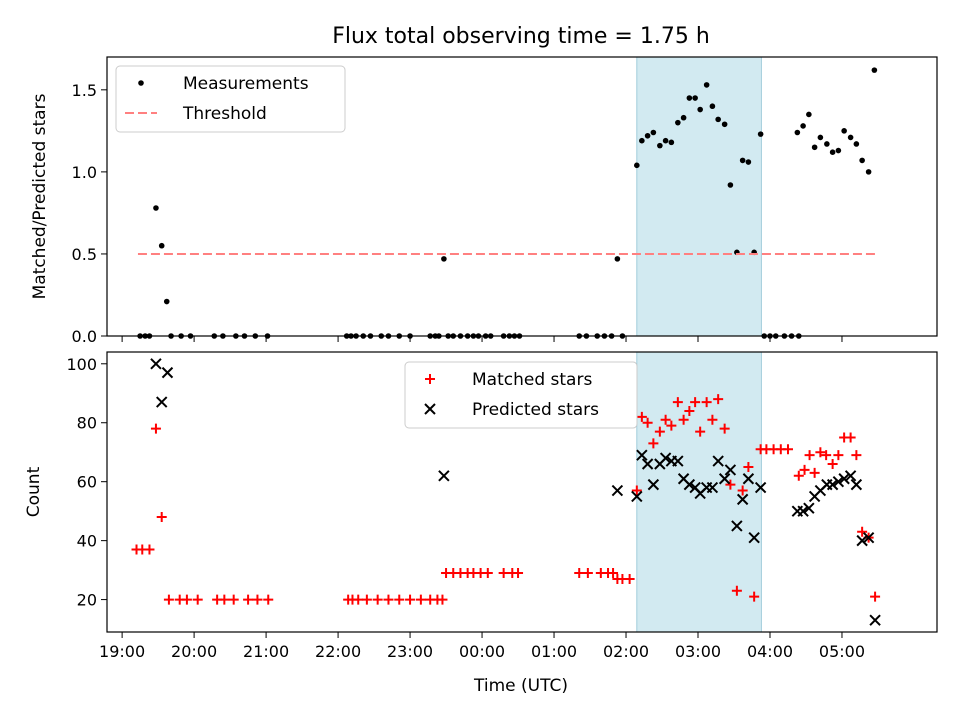 The width and height of the screenshot is (960, 724). I want to click on y-tick-label: 100, so click(81, 364).